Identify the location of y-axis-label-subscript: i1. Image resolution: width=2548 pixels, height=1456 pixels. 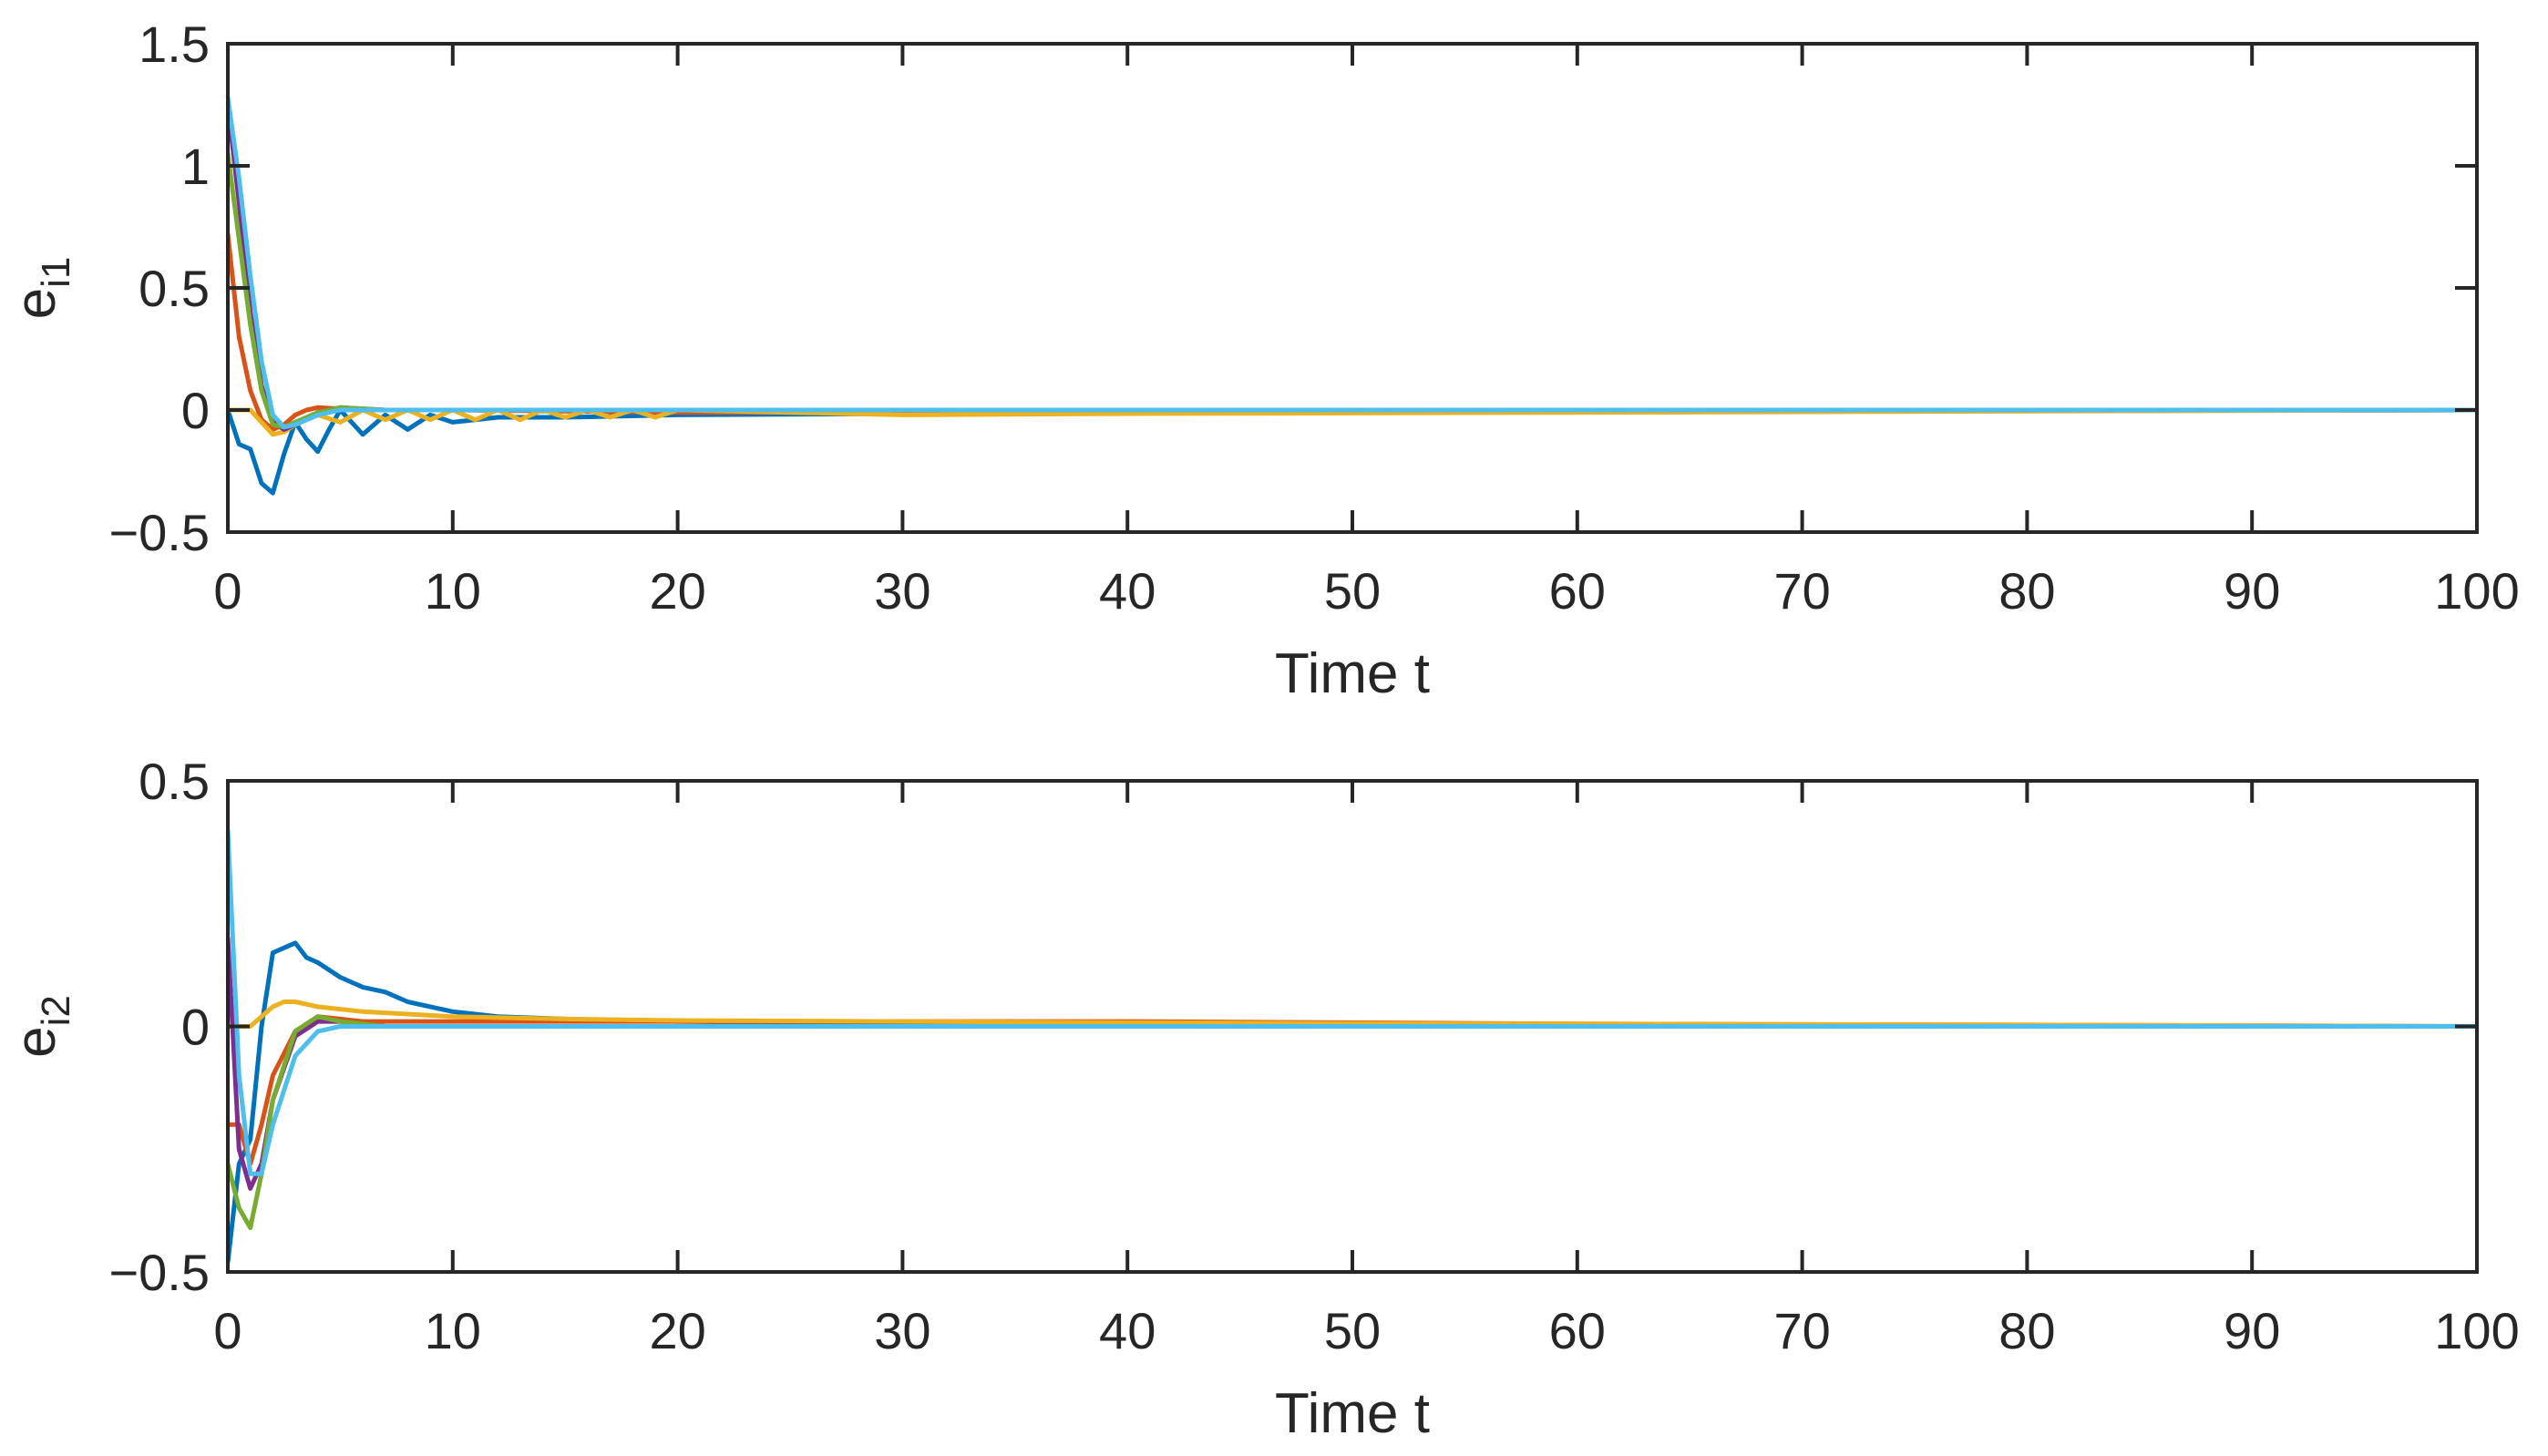
(56, 272).